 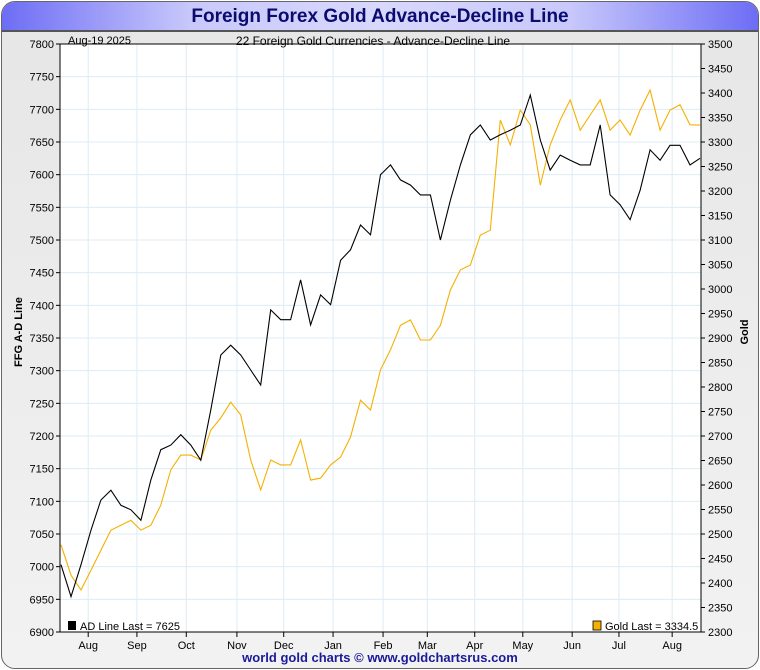 I want to click on x-tick-label: Mar, so click(x=427, y=646).